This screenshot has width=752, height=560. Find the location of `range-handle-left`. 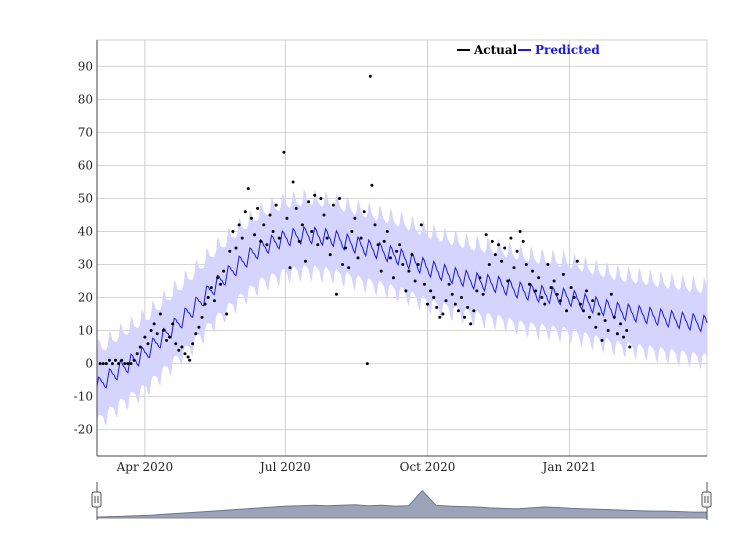

range-handle-left is located at coordinates (96, 501).